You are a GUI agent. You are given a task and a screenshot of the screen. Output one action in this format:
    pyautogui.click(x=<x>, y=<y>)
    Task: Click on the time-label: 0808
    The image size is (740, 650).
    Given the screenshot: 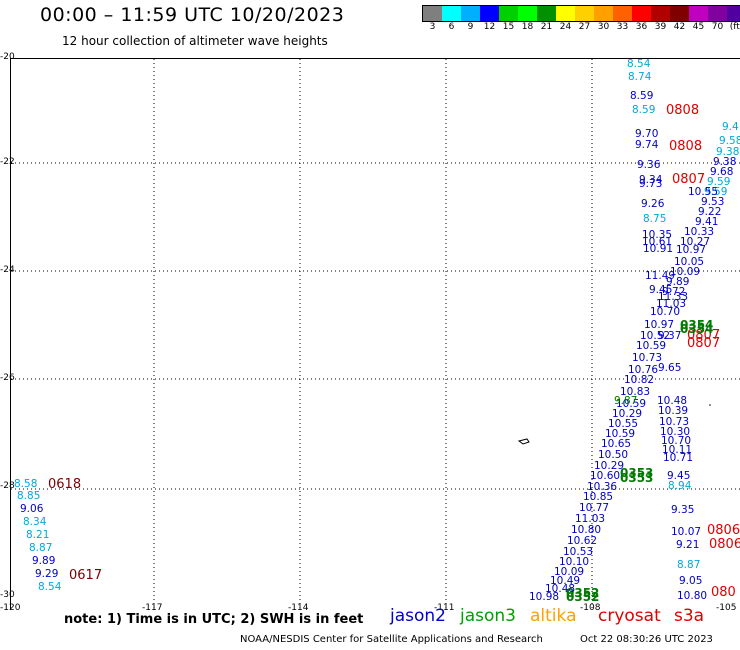 What is the action you would take?
    pyautogui.click(x=686, y=146)
    